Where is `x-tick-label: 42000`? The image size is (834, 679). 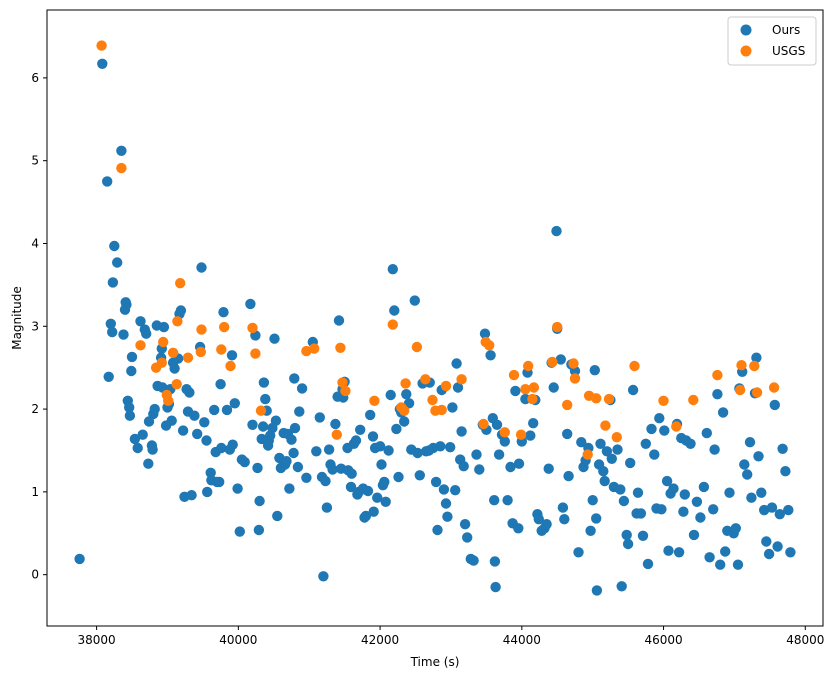
x-tick-label: 42000 is located at coordinates (380, 640).